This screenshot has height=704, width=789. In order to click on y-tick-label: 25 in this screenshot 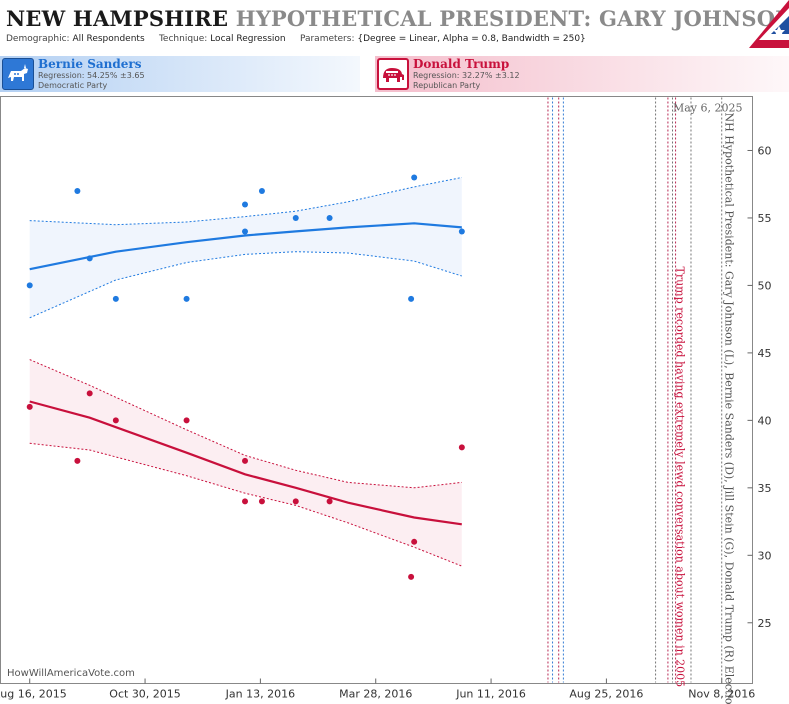, I will do `click(765, 623)`.